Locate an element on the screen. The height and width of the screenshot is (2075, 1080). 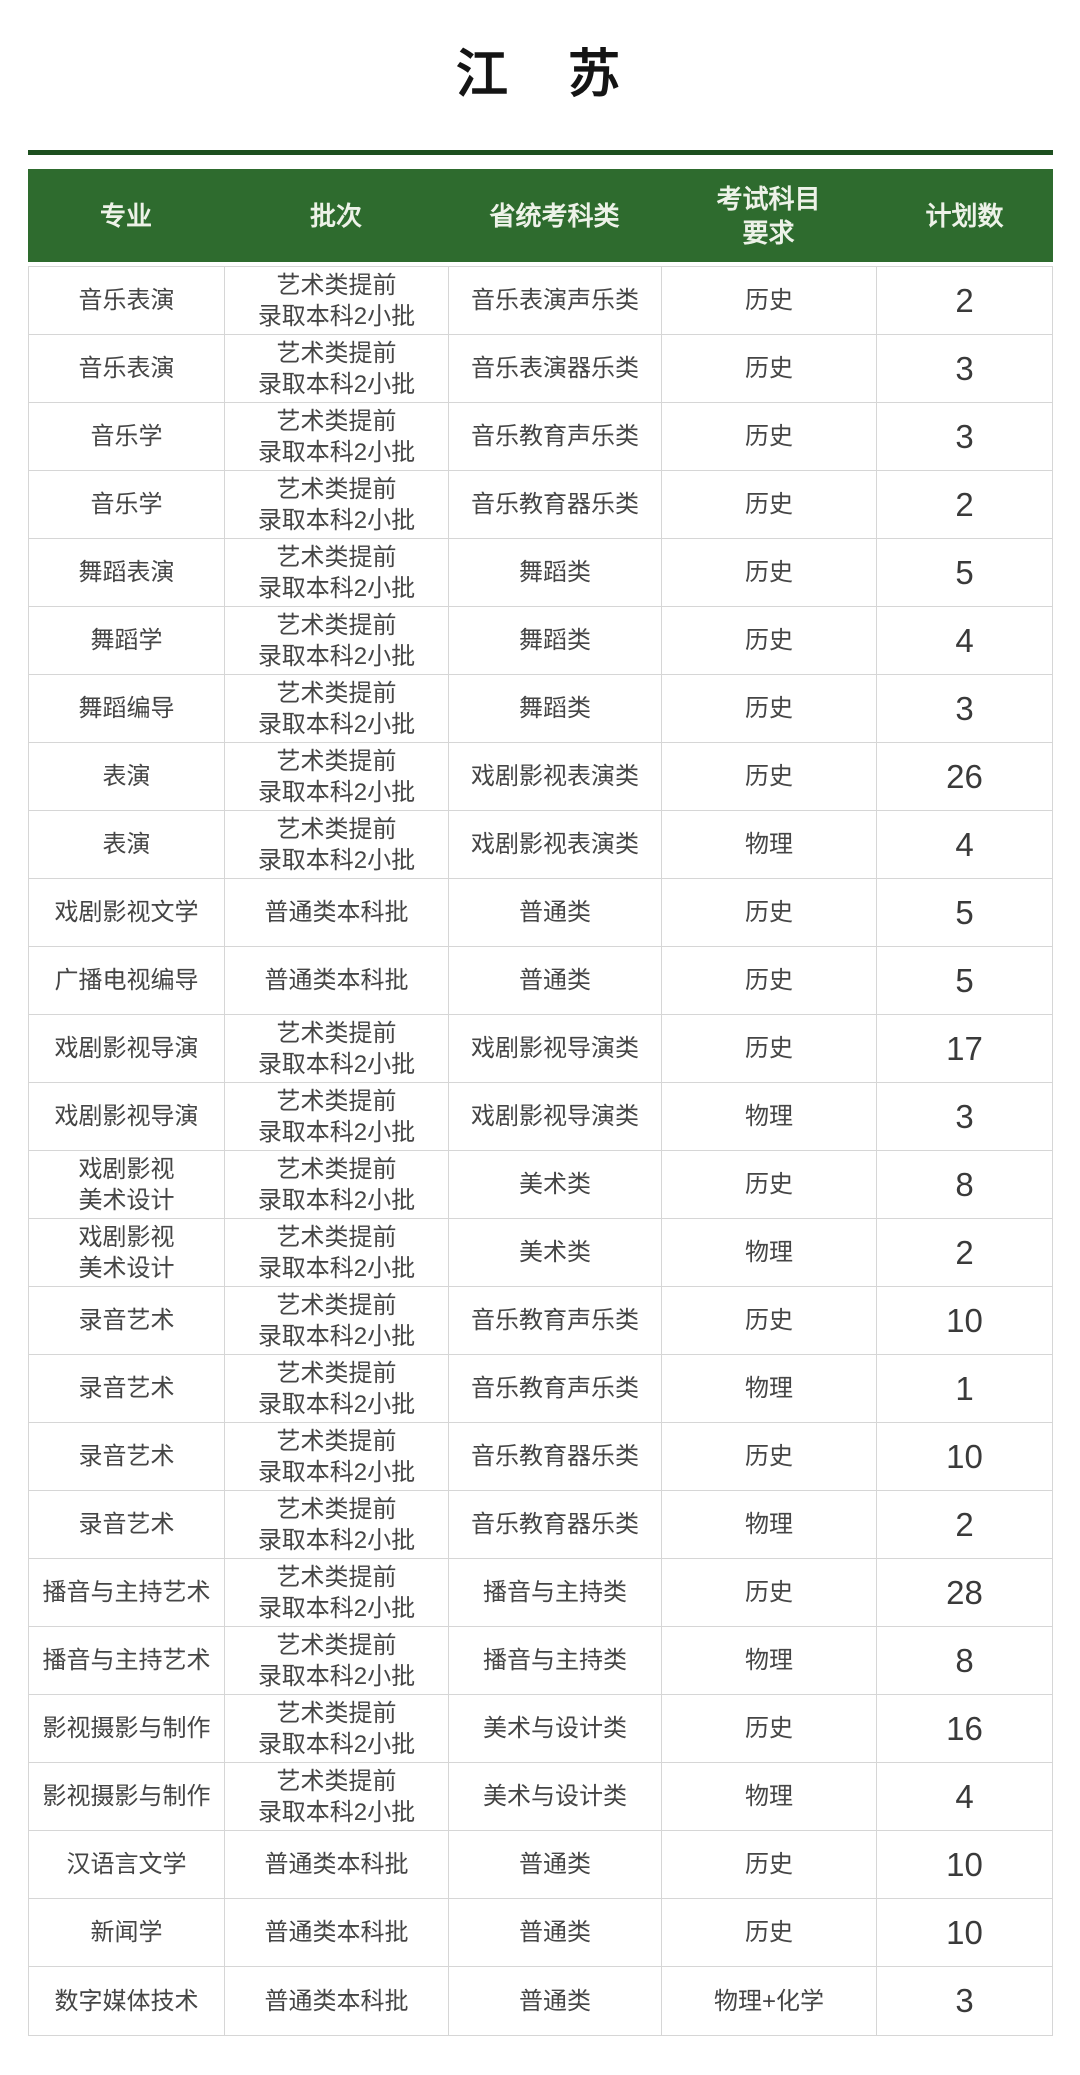
table-row: 表演 艺术类提前 录取本科2小批 戏剧影视表演类 物理 4 is located at coordinates (540, 845).